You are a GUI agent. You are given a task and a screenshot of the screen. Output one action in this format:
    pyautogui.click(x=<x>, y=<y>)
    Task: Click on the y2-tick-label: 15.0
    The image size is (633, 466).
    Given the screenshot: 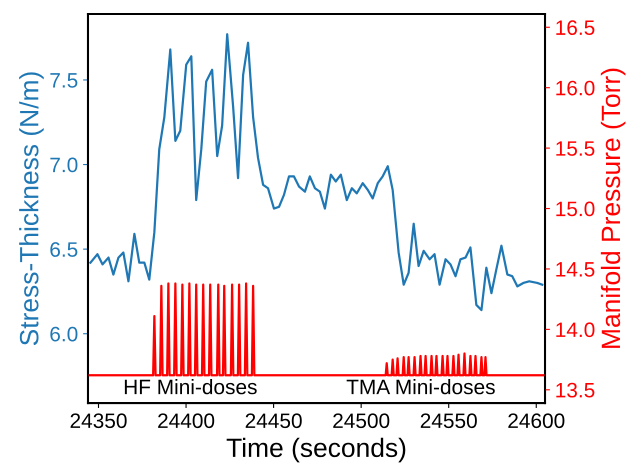 What is the action you would take?
    pyautogui.click(x=575, y=209)
    